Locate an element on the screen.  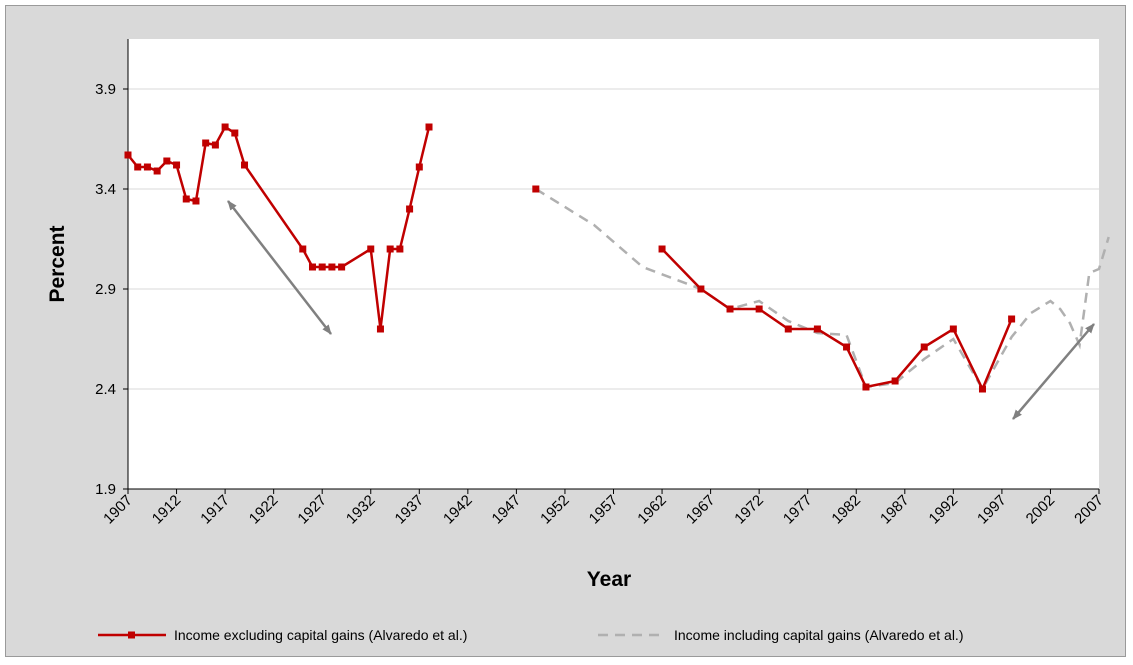
x-tick-label: 2007 is located at coordinates (1089, 510).